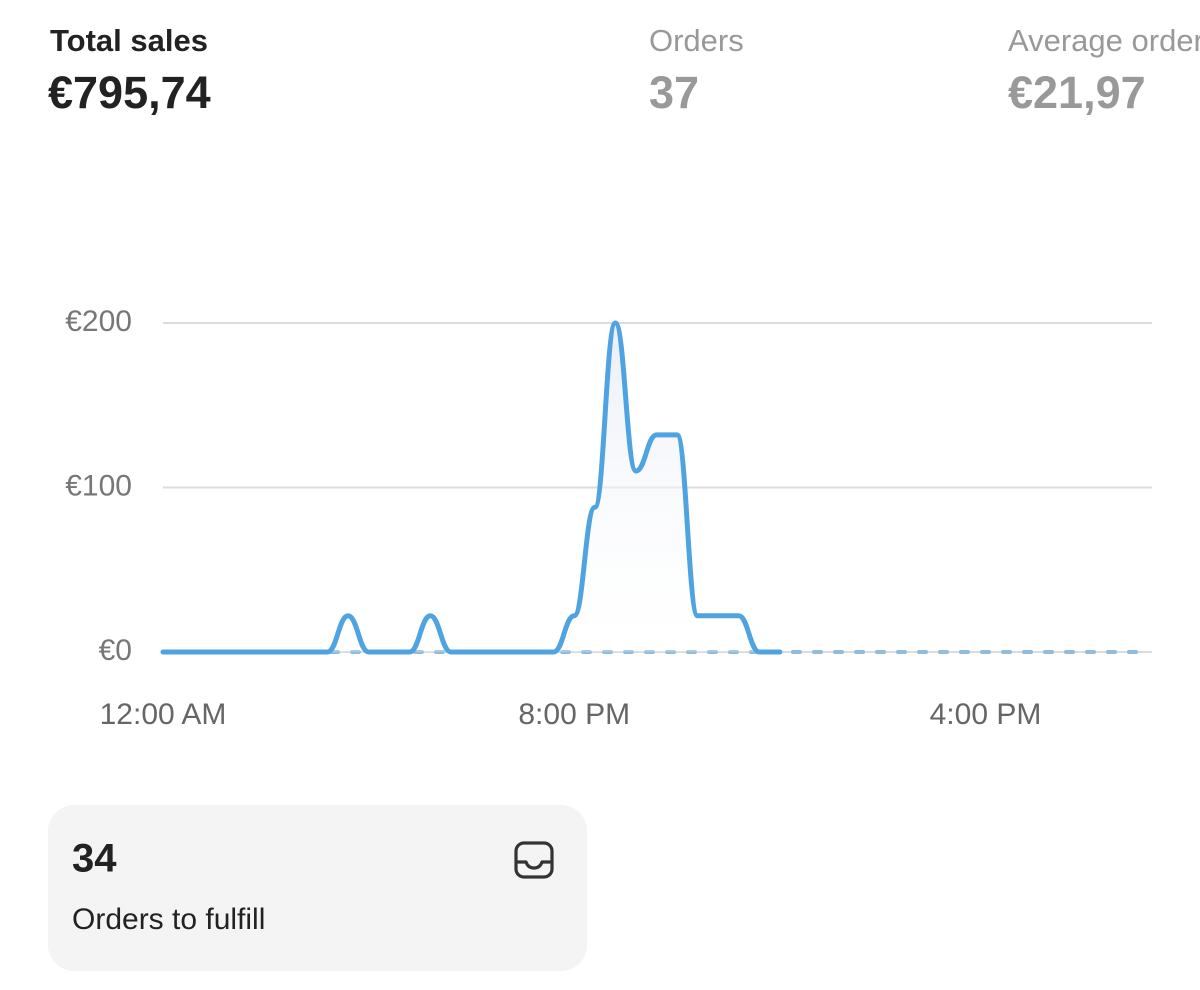  I want to click on card-label: Orders to fulfill, so click(168, 919).